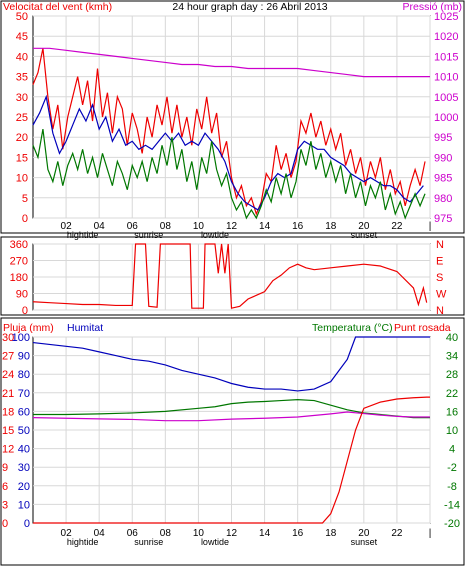 This screenshot has height=566, width=465. I want to click on rain-tick: 6, so click(5, 487).